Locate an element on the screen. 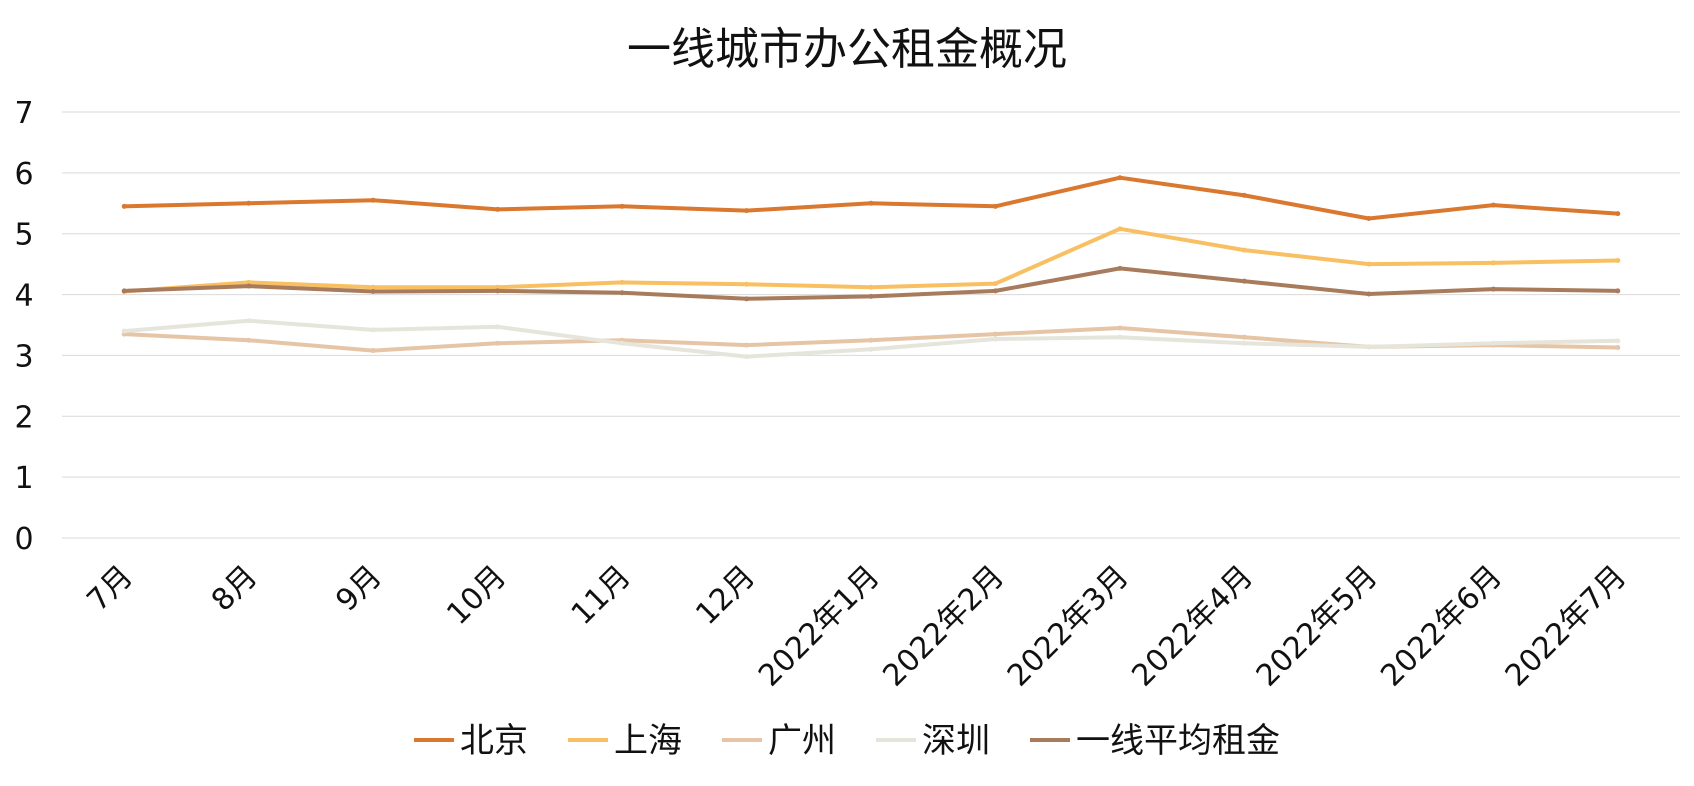 The image size is (1694, 786). x-tick-label: 2022年4月 is located at coordinates (1192, 626).